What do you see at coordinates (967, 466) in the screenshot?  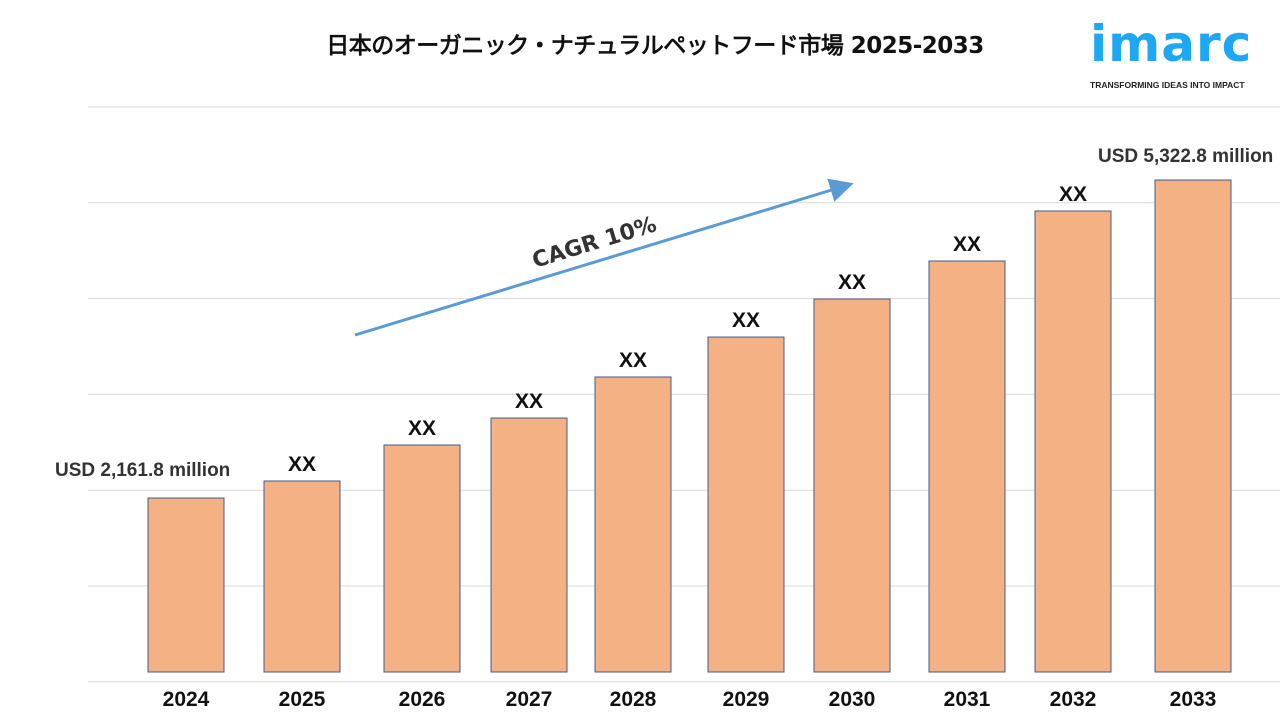 I see `bar-2031` at bounding box center [967, 466].